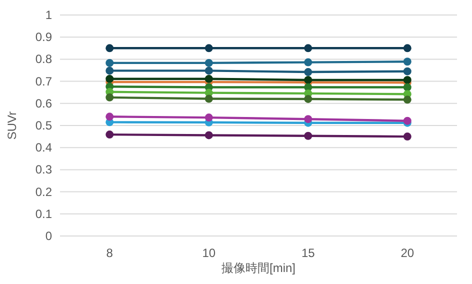 This screenshot has height=284, width=472. What do you see at coordinates (43, 213) in the screenshot?
I see `y-tick-label: 0.1` at bounding box center [43, 213].